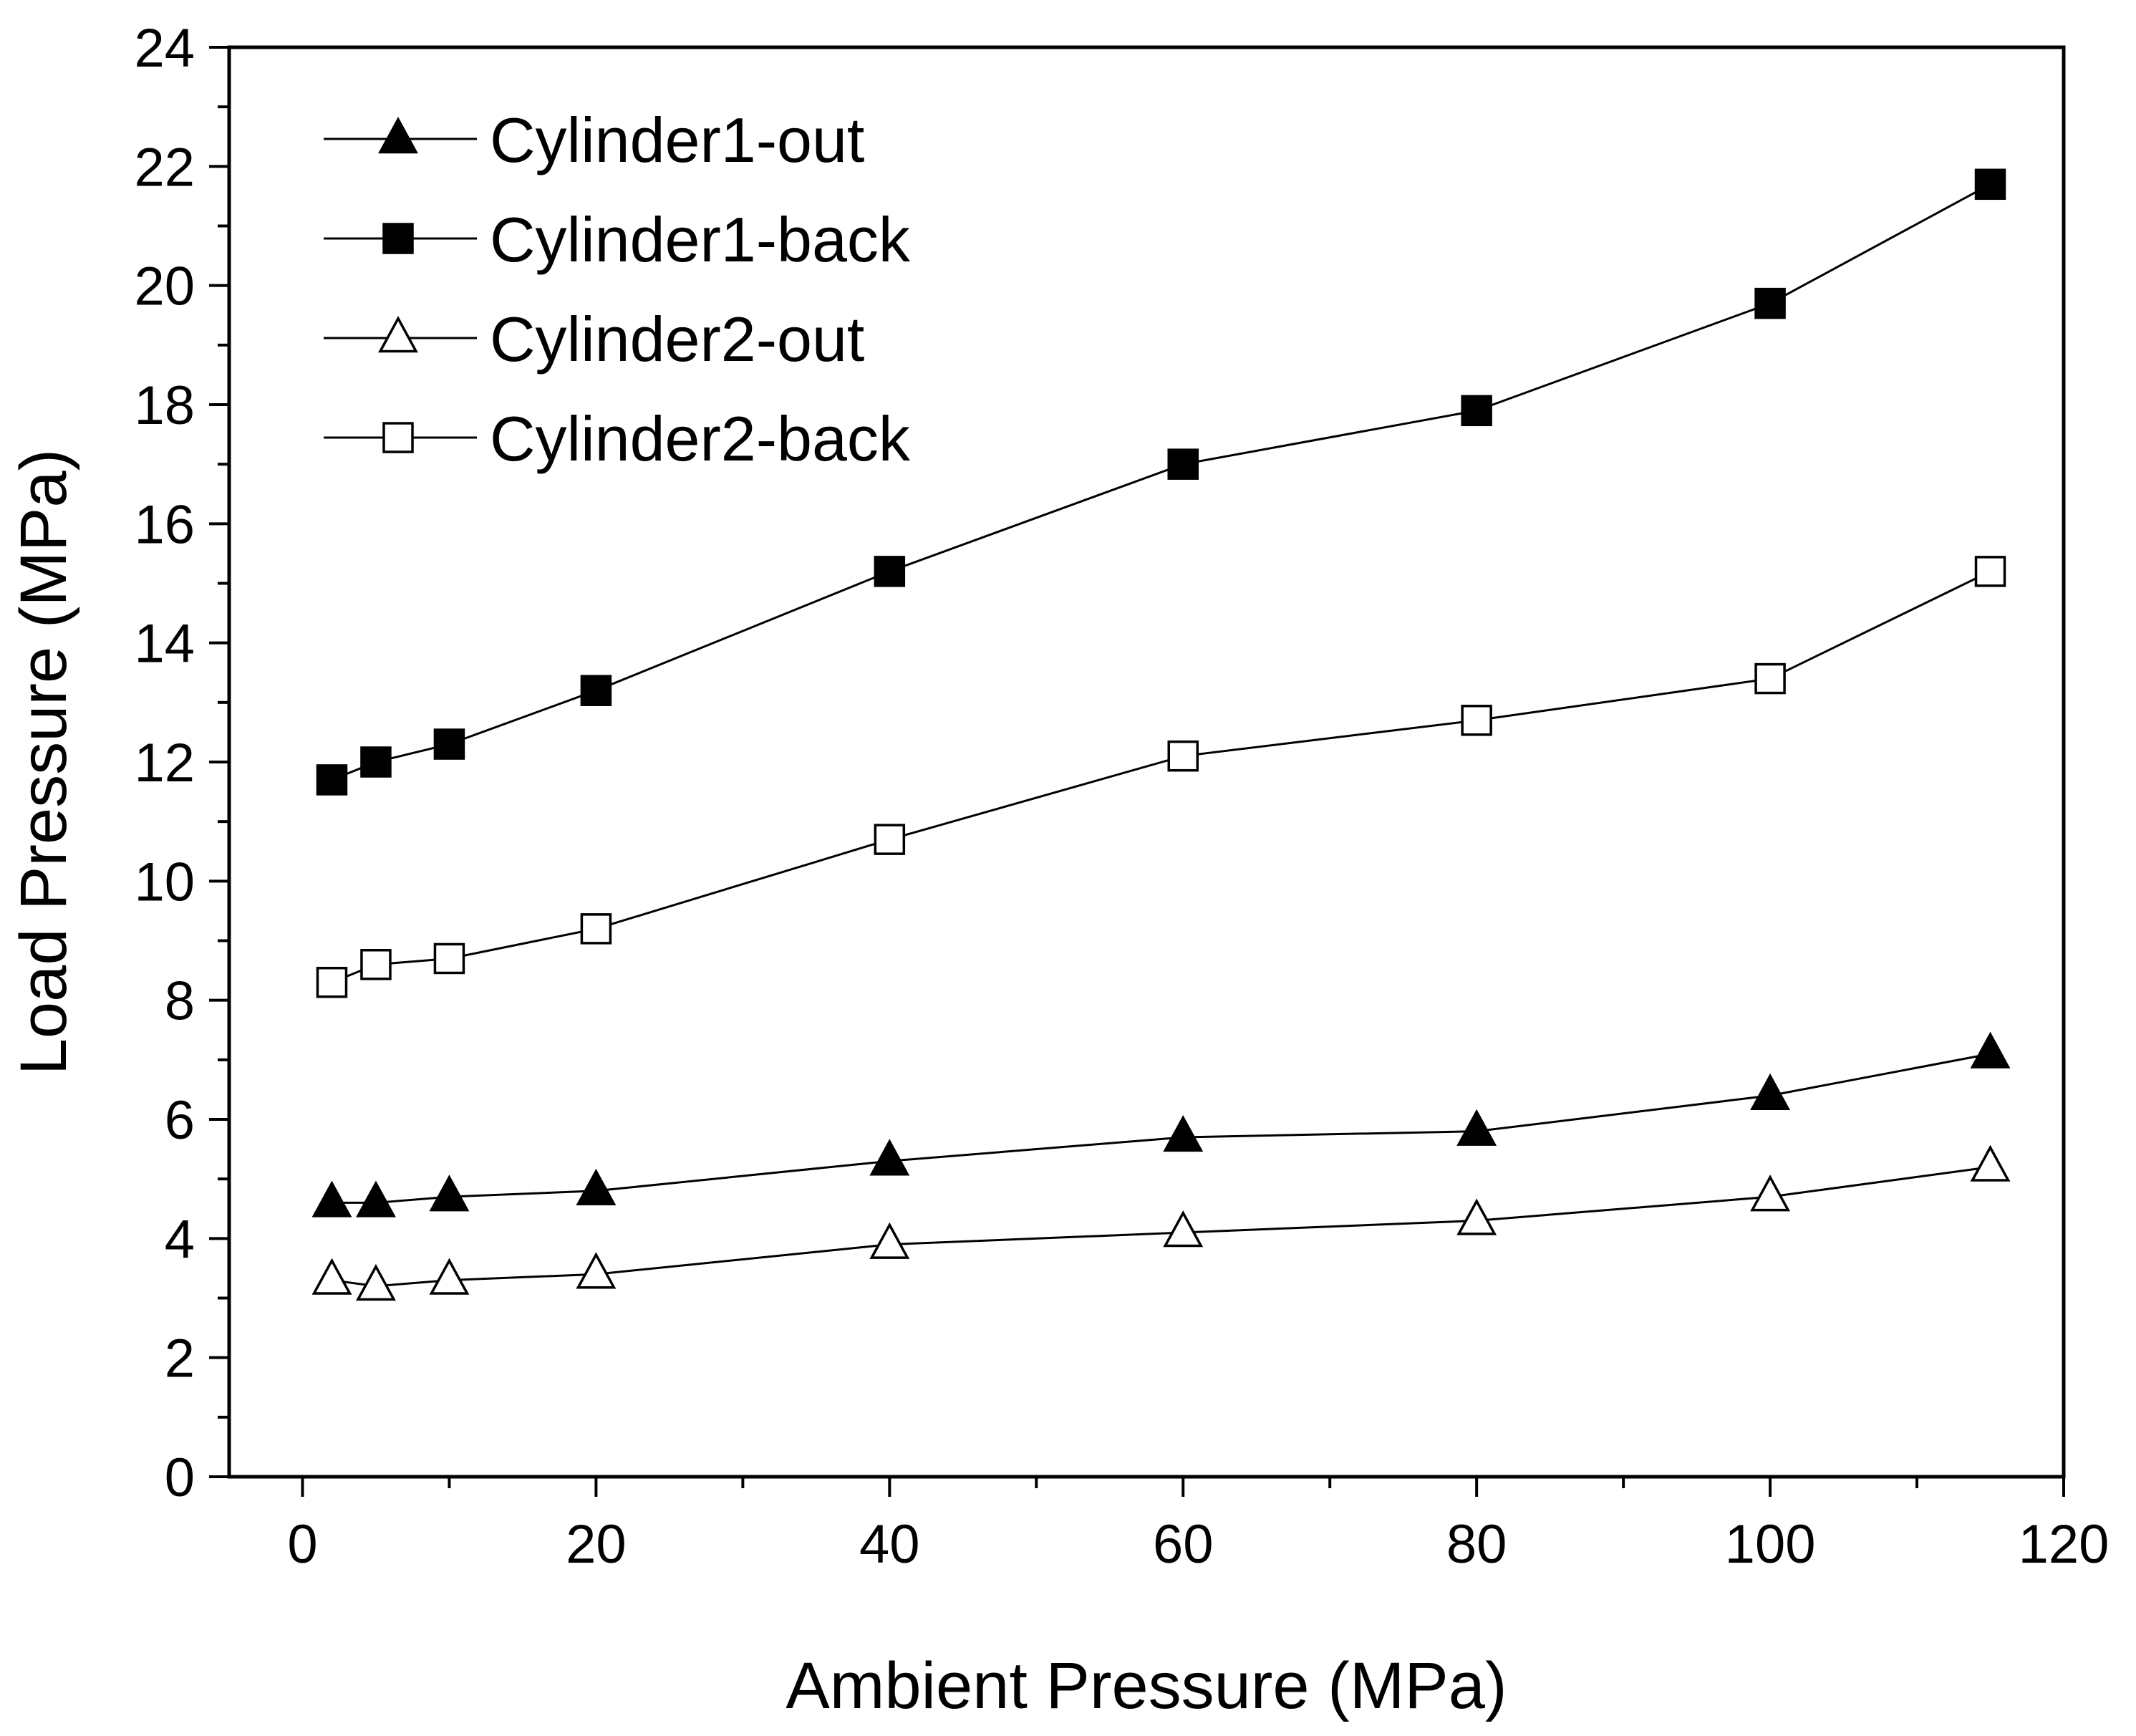 The width and height of the screenshot is (2136, 1736). I want to click on y-tick-label: 6, so click(180, 1120).